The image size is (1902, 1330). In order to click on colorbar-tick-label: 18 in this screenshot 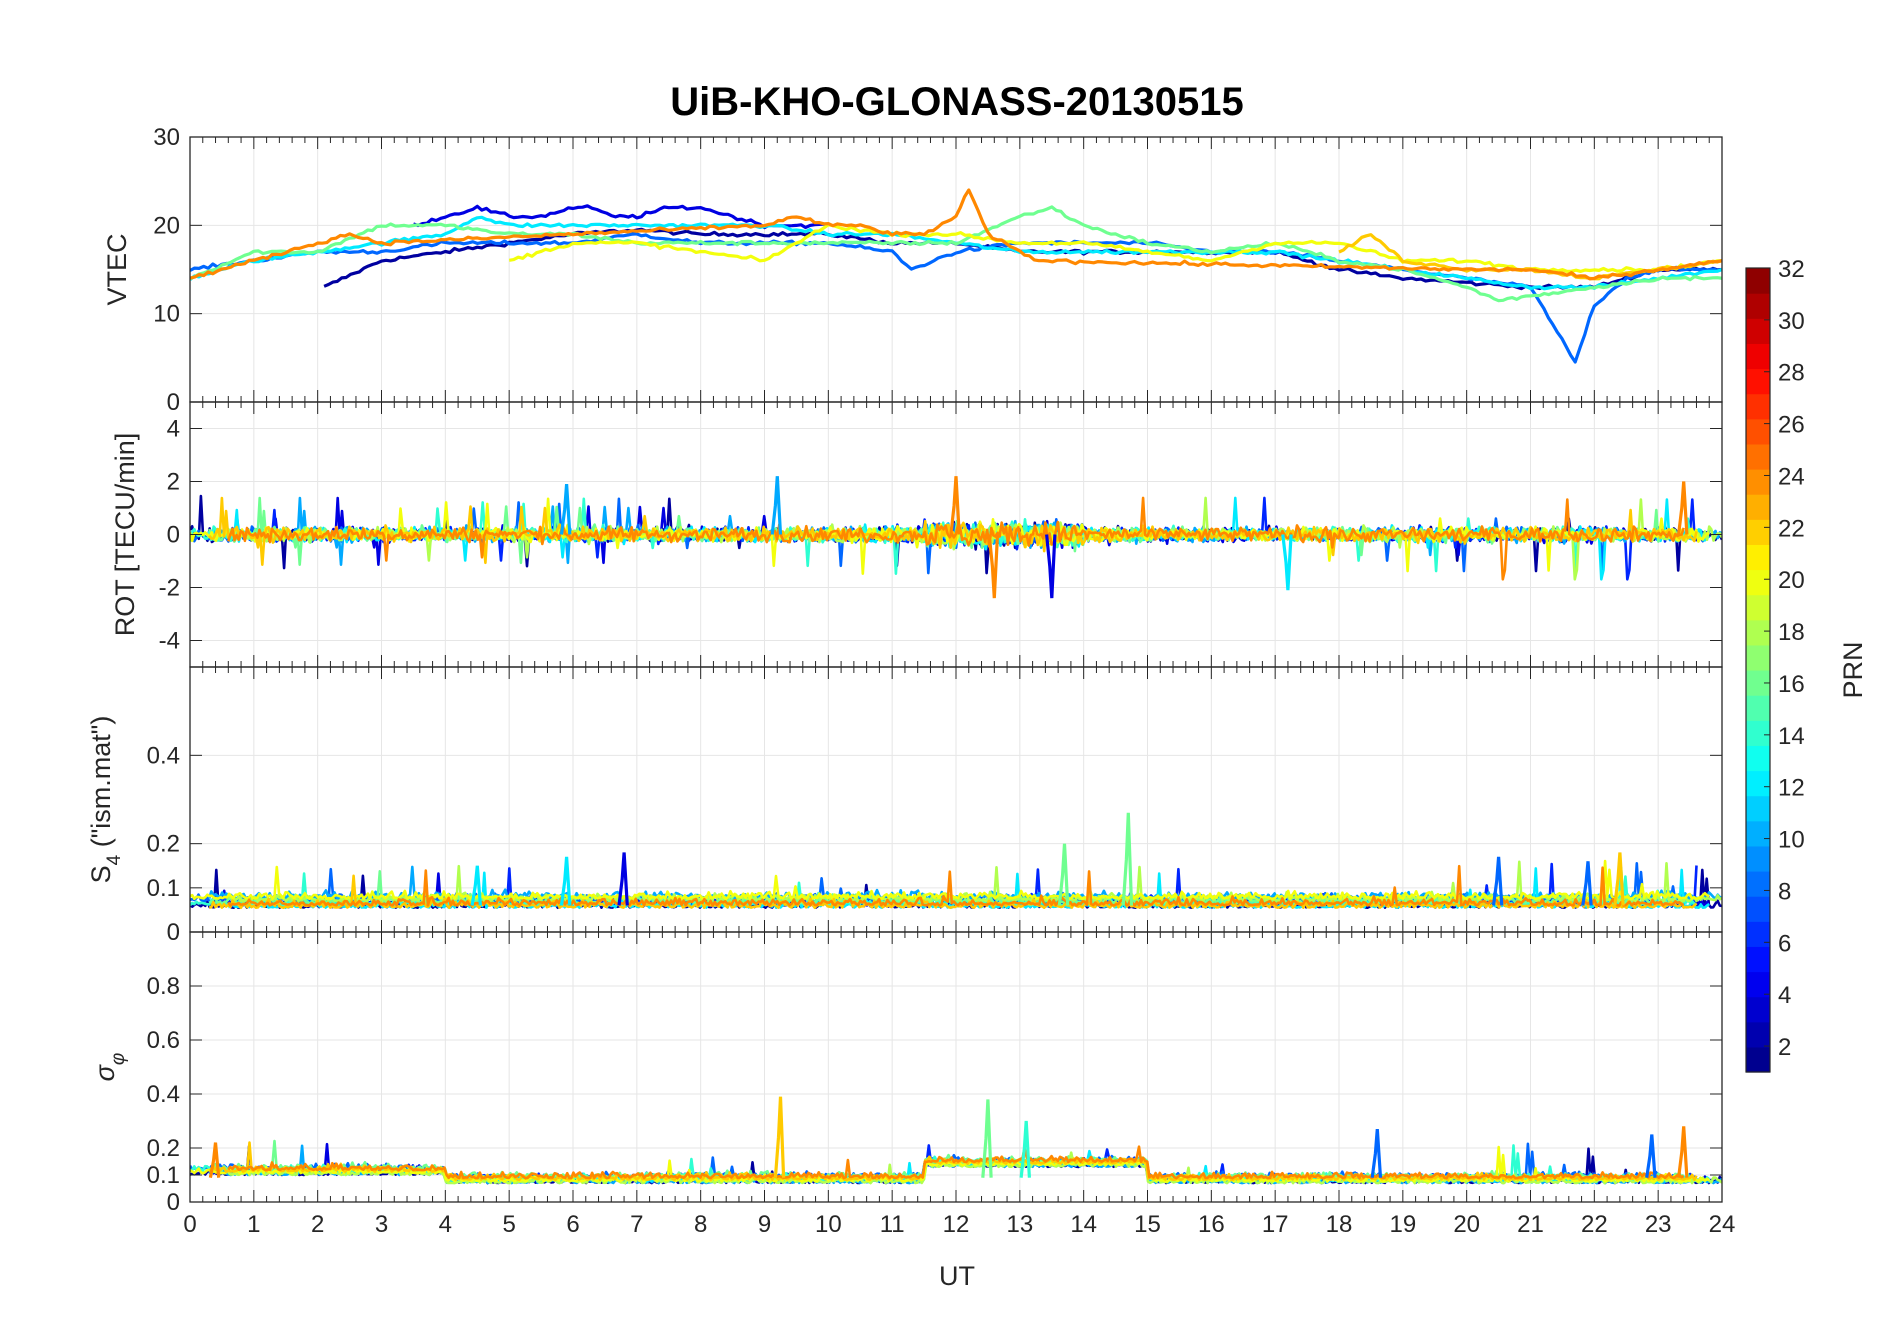, I will do `click(1791, 632)`.